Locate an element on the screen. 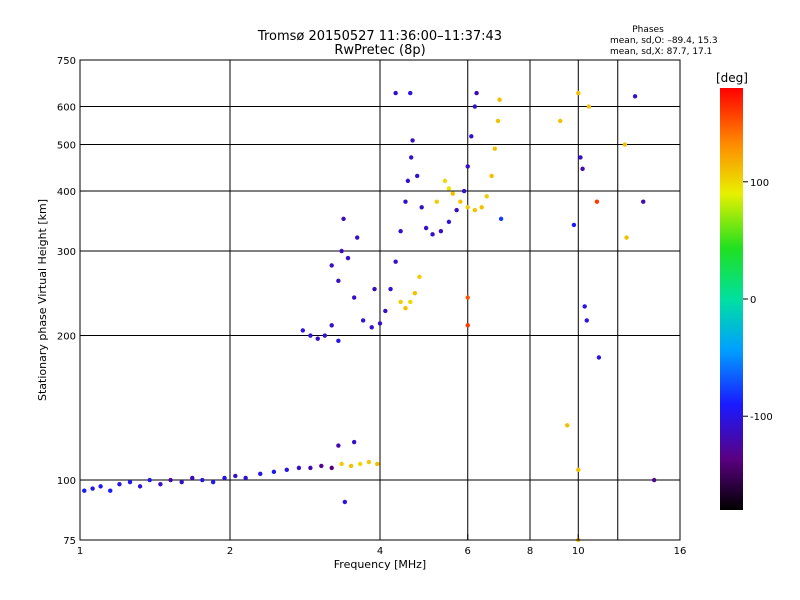 Image resolution: width=800 pixels, height=600 pixels. colorbar-tick-label: 100 is located at coordinates (759, 183).